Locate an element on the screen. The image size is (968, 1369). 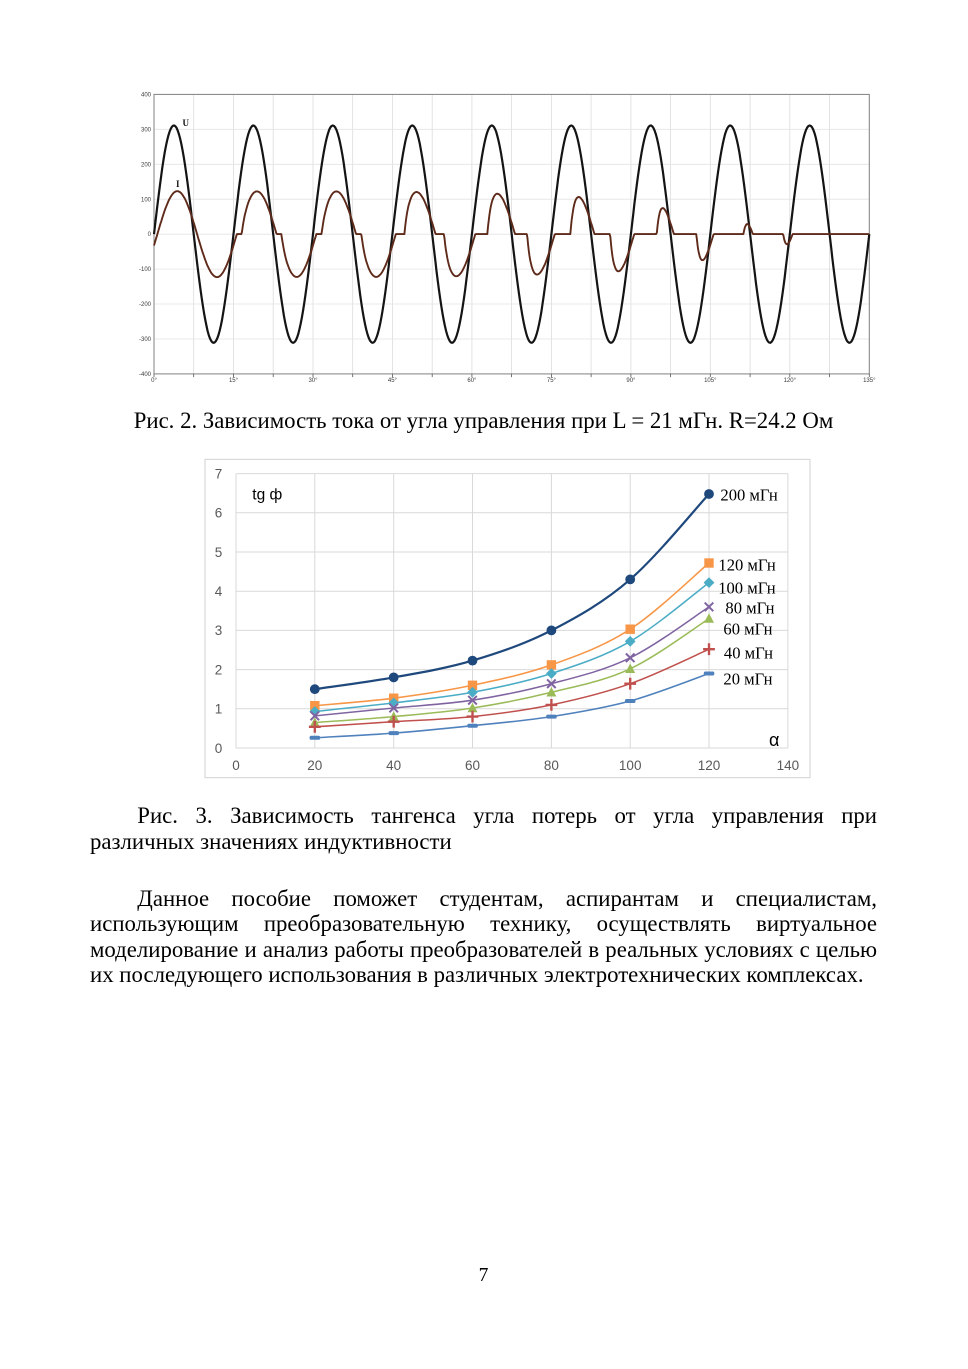
svg-text: 80 мГн is located at coordinates (749, 608).